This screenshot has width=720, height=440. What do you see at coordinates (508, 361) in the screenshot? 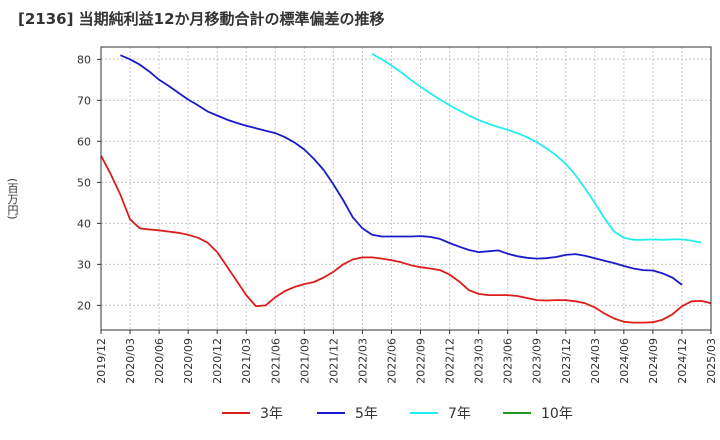
I see `x-tick-label: 2023/06` at bounding box center [508, 361].